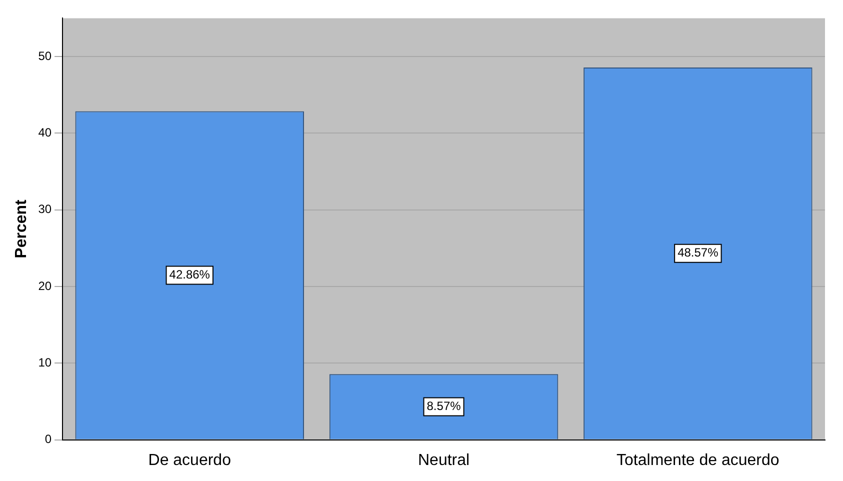 This screenshot has height=481, width=843. What do you see at coordinates (698, 253) in the screenshot?
I see `data-label: 48.57%` at bounding box center [698, 253].